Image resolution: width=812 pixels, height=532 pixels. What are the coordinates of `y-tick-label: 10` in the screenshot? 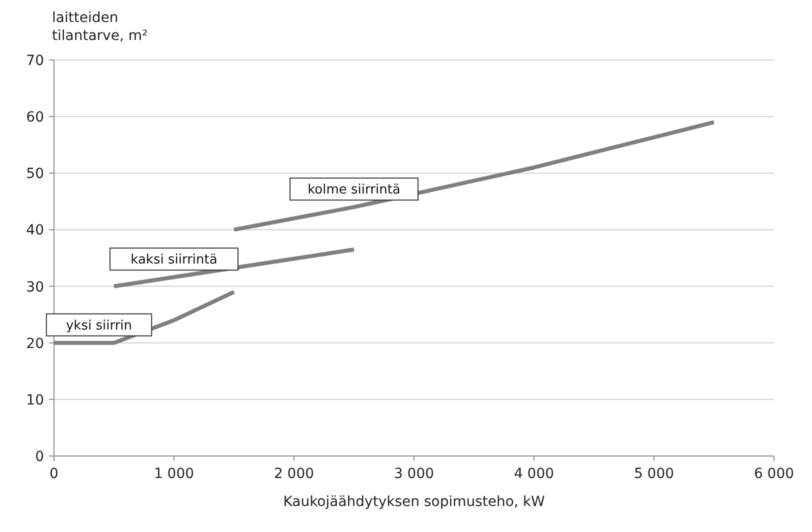 It's located at (35, 400).